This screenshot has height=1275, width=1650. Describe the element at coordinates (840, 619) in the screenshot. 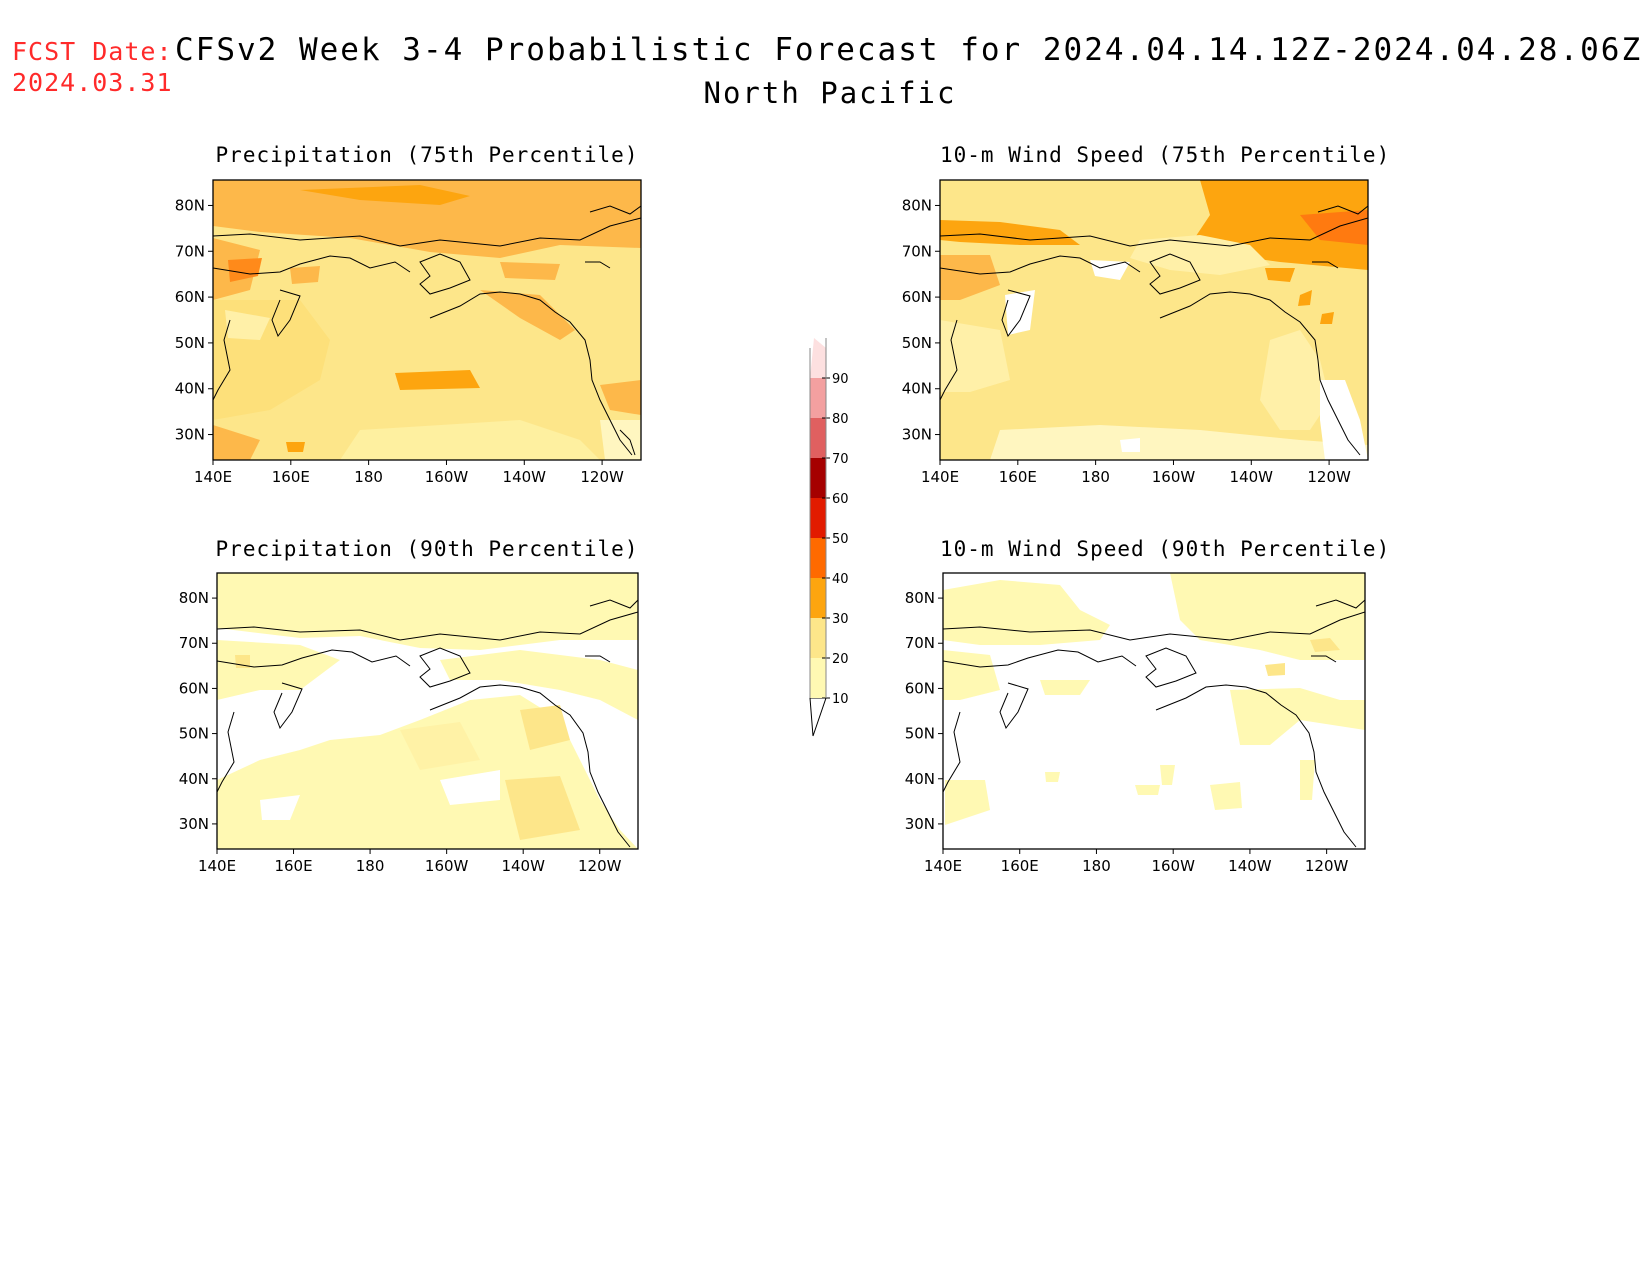

I see `colorbar-label: 30` at that location.